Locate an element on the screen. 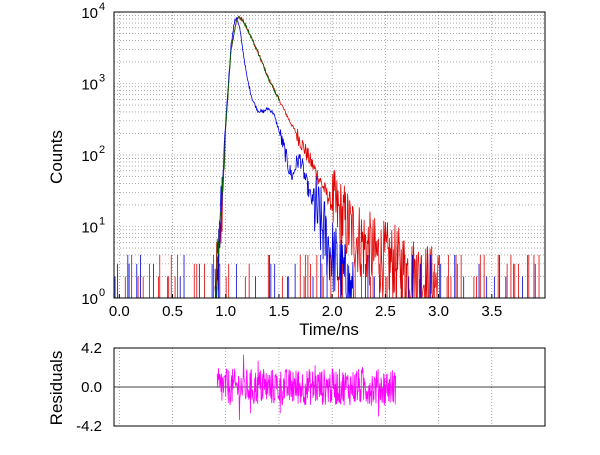 Image resolution: width=600 pixels, height=455 pixels. residual-tick-label: -4.2 is located at coordinates (89, 426).